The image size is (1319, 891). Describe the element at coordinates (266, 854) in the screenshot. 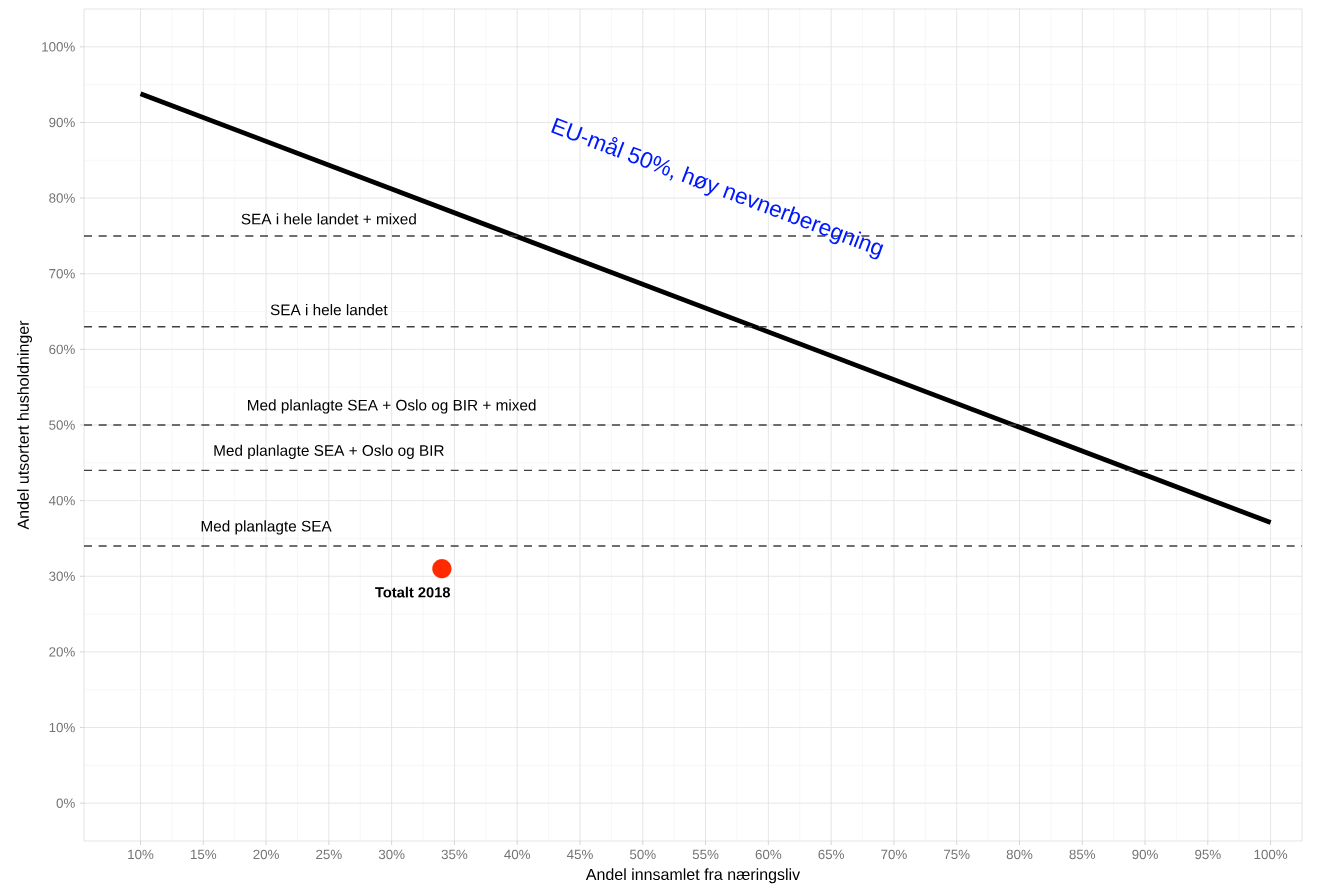

I see `x-tick-label: 20%` at that location.